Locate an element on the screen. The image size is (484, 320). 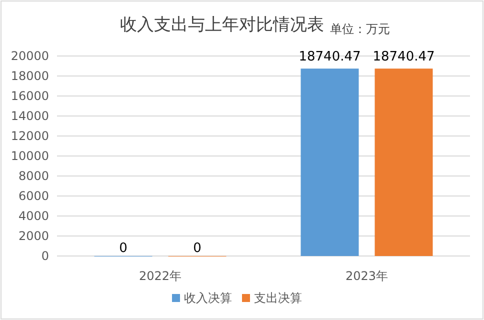
y-tick-label: 18000 is located at coordinates (29, 76).